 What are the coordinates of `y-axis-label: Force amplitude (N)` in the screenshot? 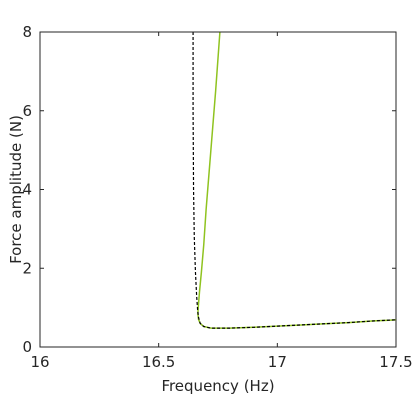 It's located at (16, 189).